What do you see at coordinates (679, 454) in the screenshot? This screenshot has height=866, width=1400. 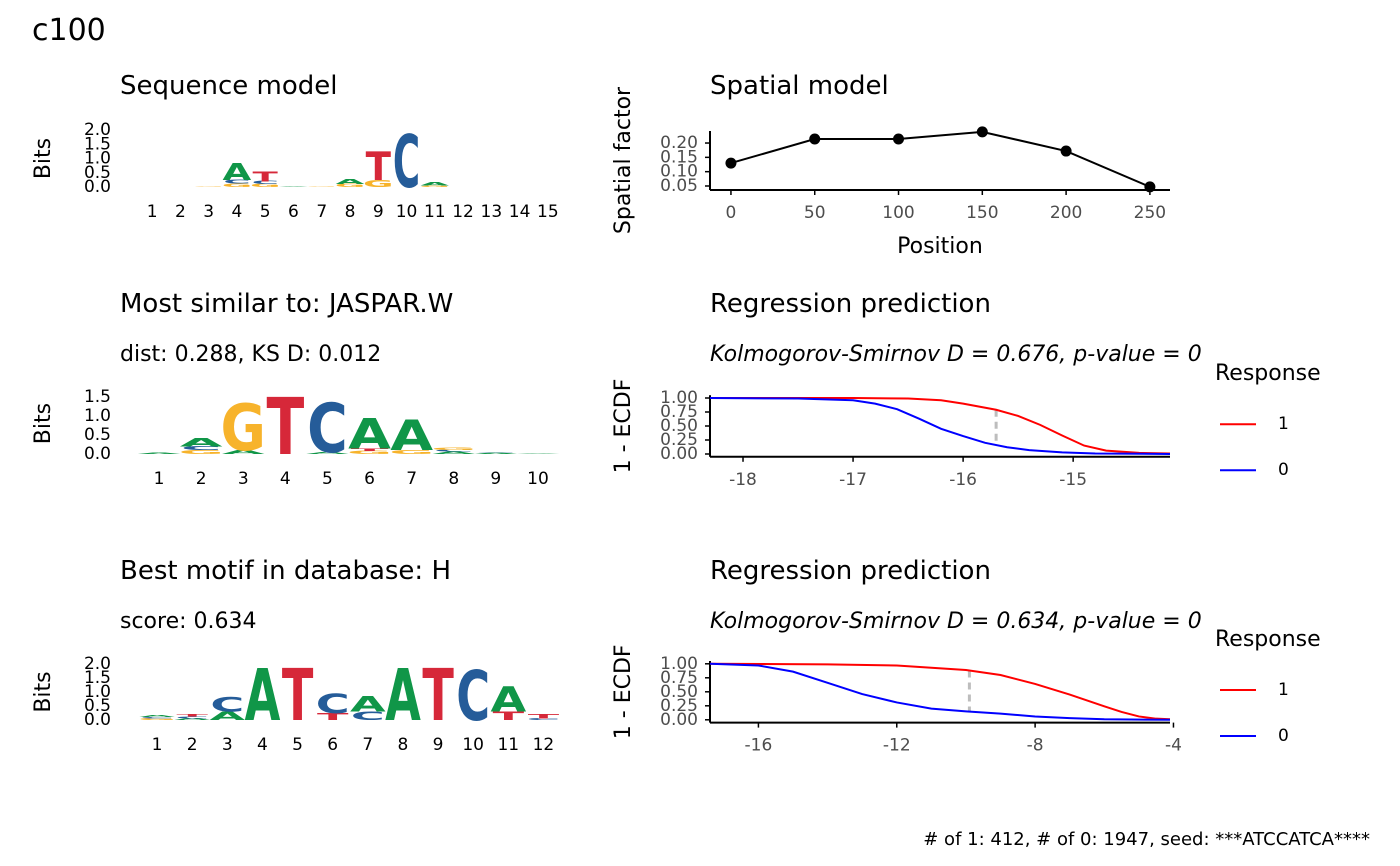 I see `y-tick-label: 0.00` at bounding box center [679, 454].